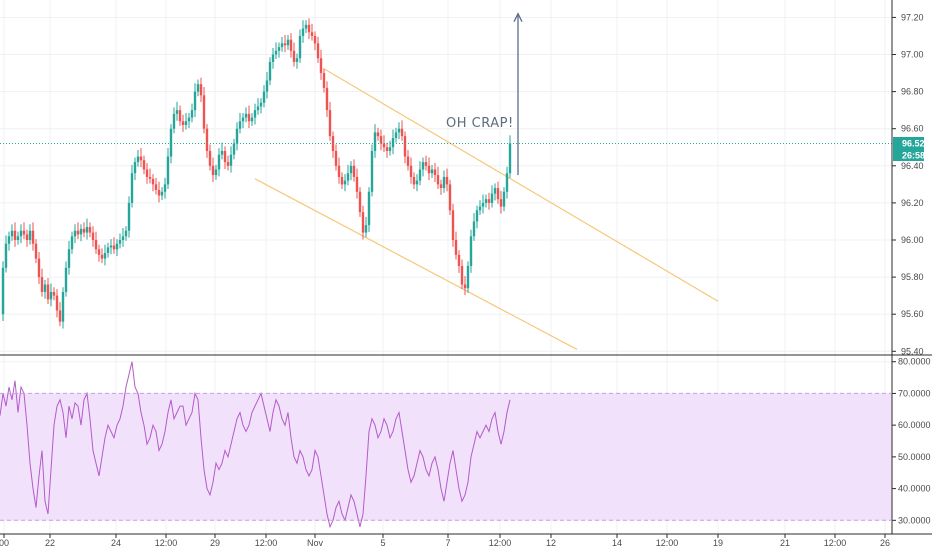  Describe the element at coordinates (447, 543) in the screenshot. I see `time-tick-label: 7` at that location.